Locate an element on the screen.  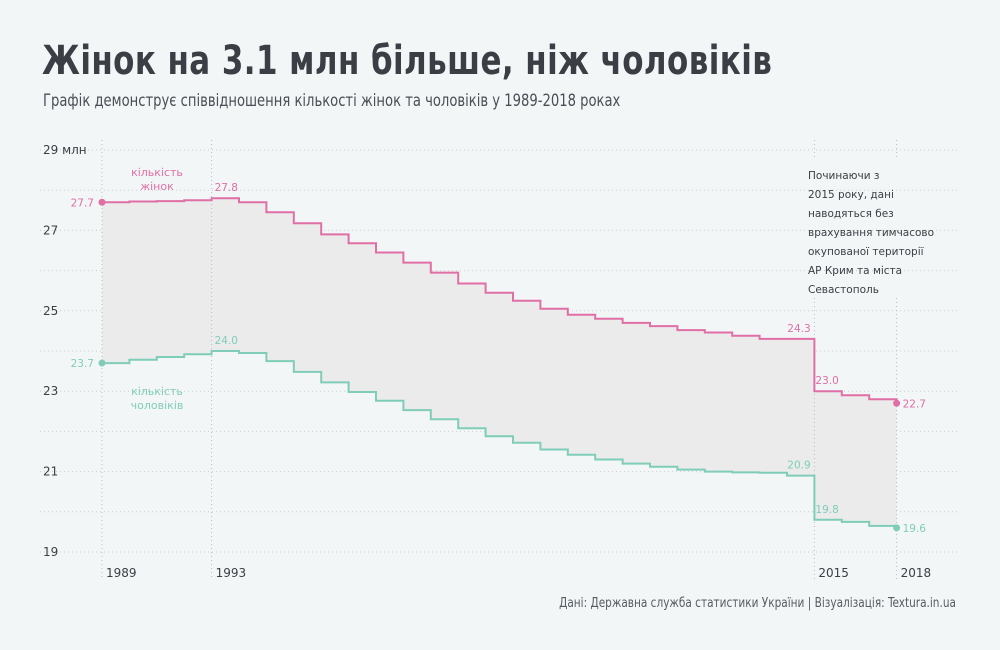
data-label-men-2014: 20.9 is located at coordinates (798, 466).